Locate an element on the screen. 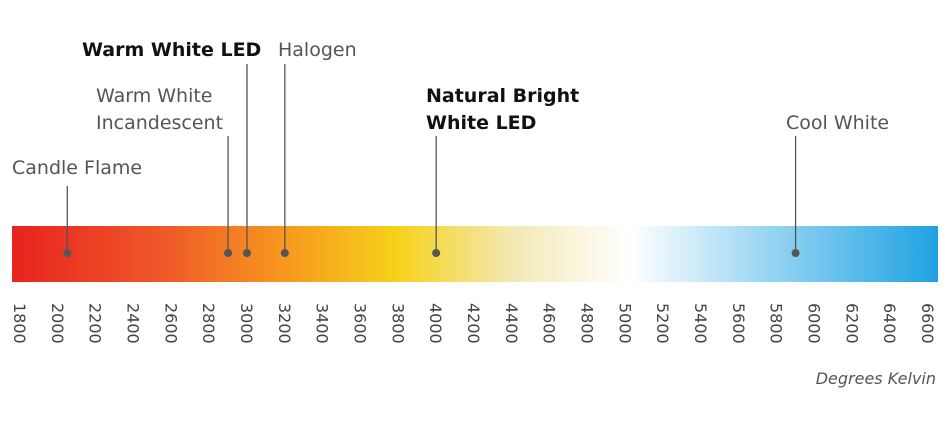  marker-label: Warm White is located at coordinates (154, 96).